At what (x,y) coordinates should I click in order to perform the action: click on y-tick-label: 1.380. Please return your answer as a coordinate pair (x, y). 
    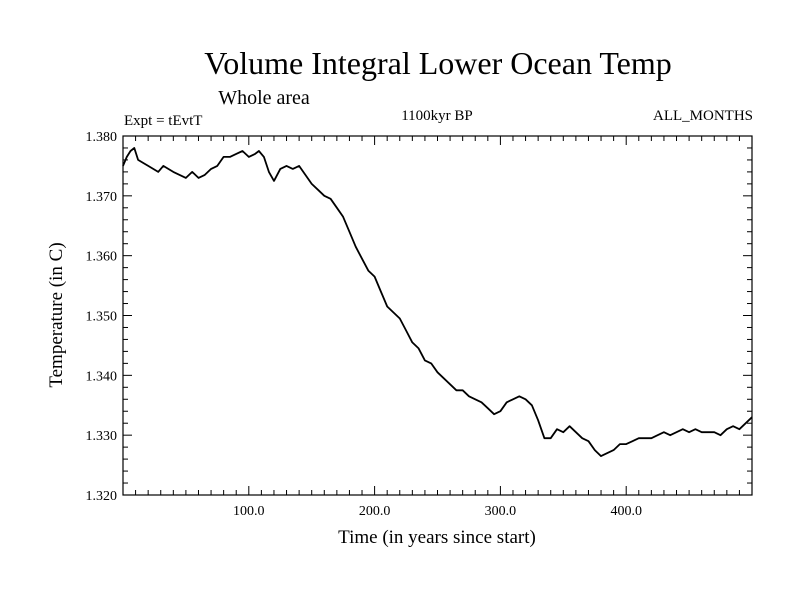
    Looking at the image, I should click on (102, 137).